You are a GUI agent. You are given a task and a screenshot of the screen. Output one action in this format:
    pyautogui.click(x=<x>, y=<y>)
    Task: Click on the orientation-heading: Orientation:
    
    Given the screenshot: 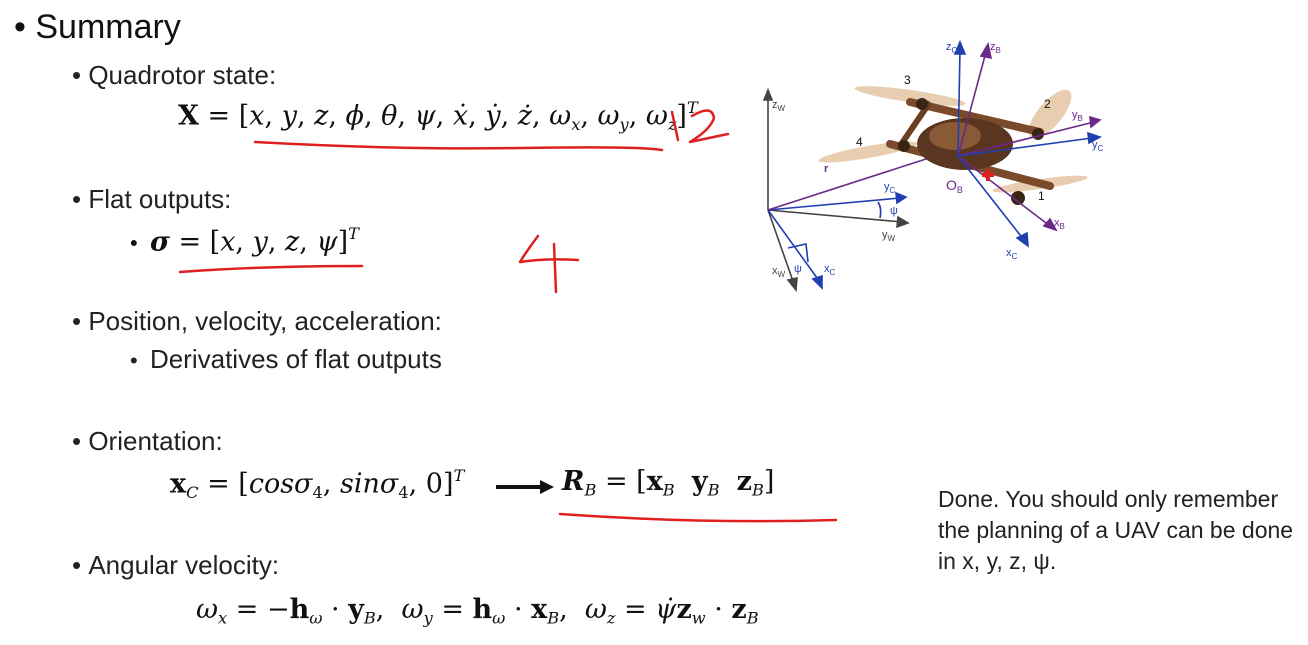 What is the action you would take?
    pyautogui.click(x=155, y=441)
    